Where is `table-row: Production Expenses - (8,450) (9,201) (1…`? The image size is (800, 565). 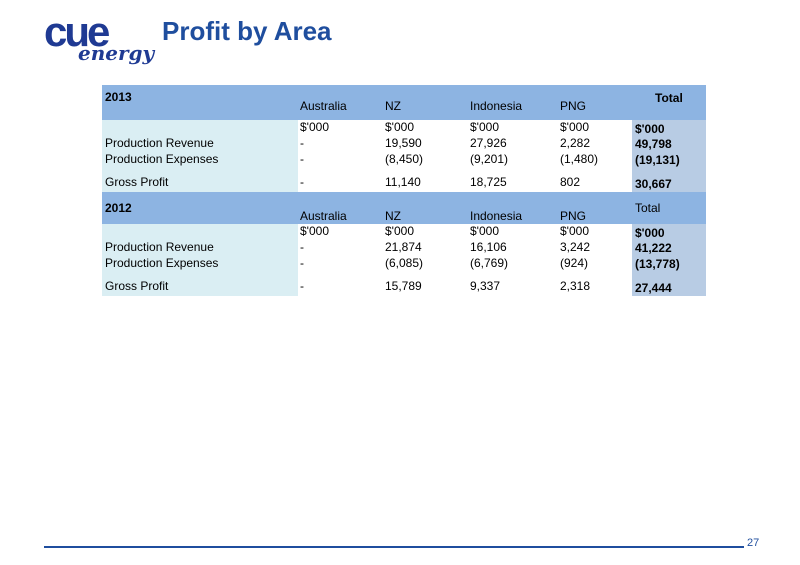 table-row: Production Expenses - (8,450) (9,201) (1… is located at coordinates (404, 163).